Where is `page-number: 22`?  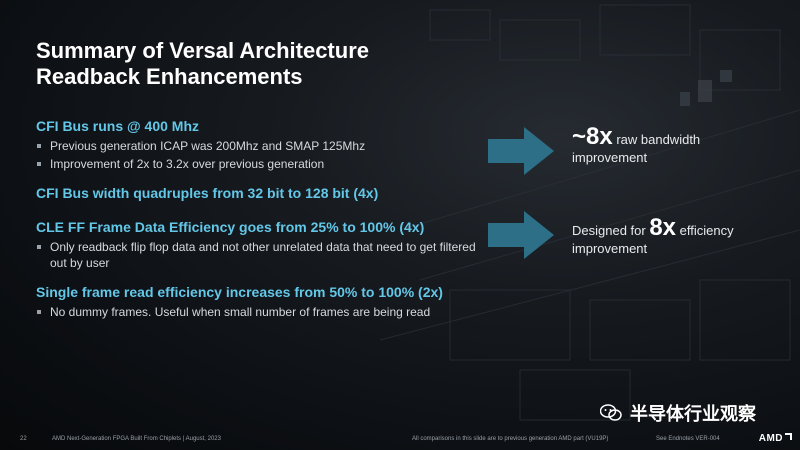 page-number: 22 is located at coordinates (23, 439).